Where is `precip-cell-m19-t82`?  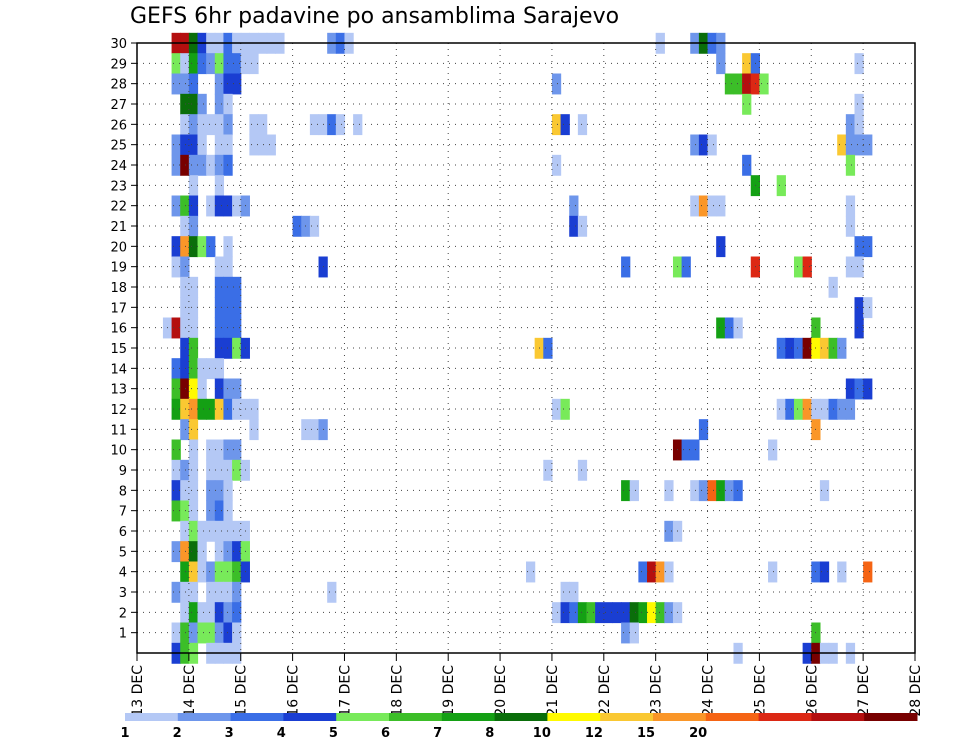 precip-cell-m19-t82 is located at coordinates (850, 267).